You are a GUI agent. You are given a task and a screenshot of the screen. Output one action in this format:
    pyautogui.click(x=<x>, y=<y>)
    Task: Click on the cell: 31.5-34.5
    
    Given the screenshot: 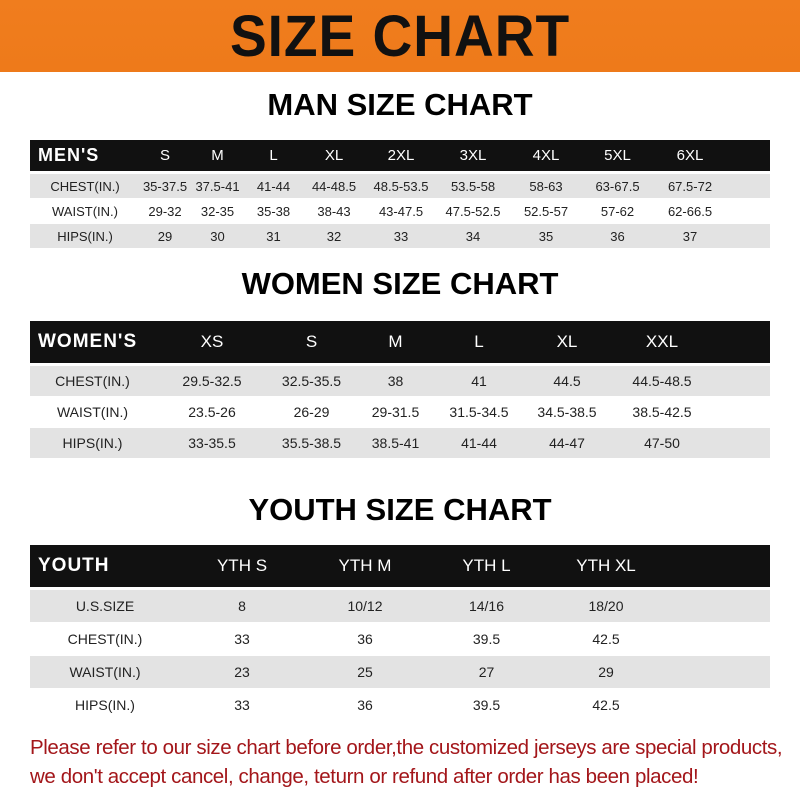 What is the action you would take?
    pyautogui.click(x=479, y=412)
    